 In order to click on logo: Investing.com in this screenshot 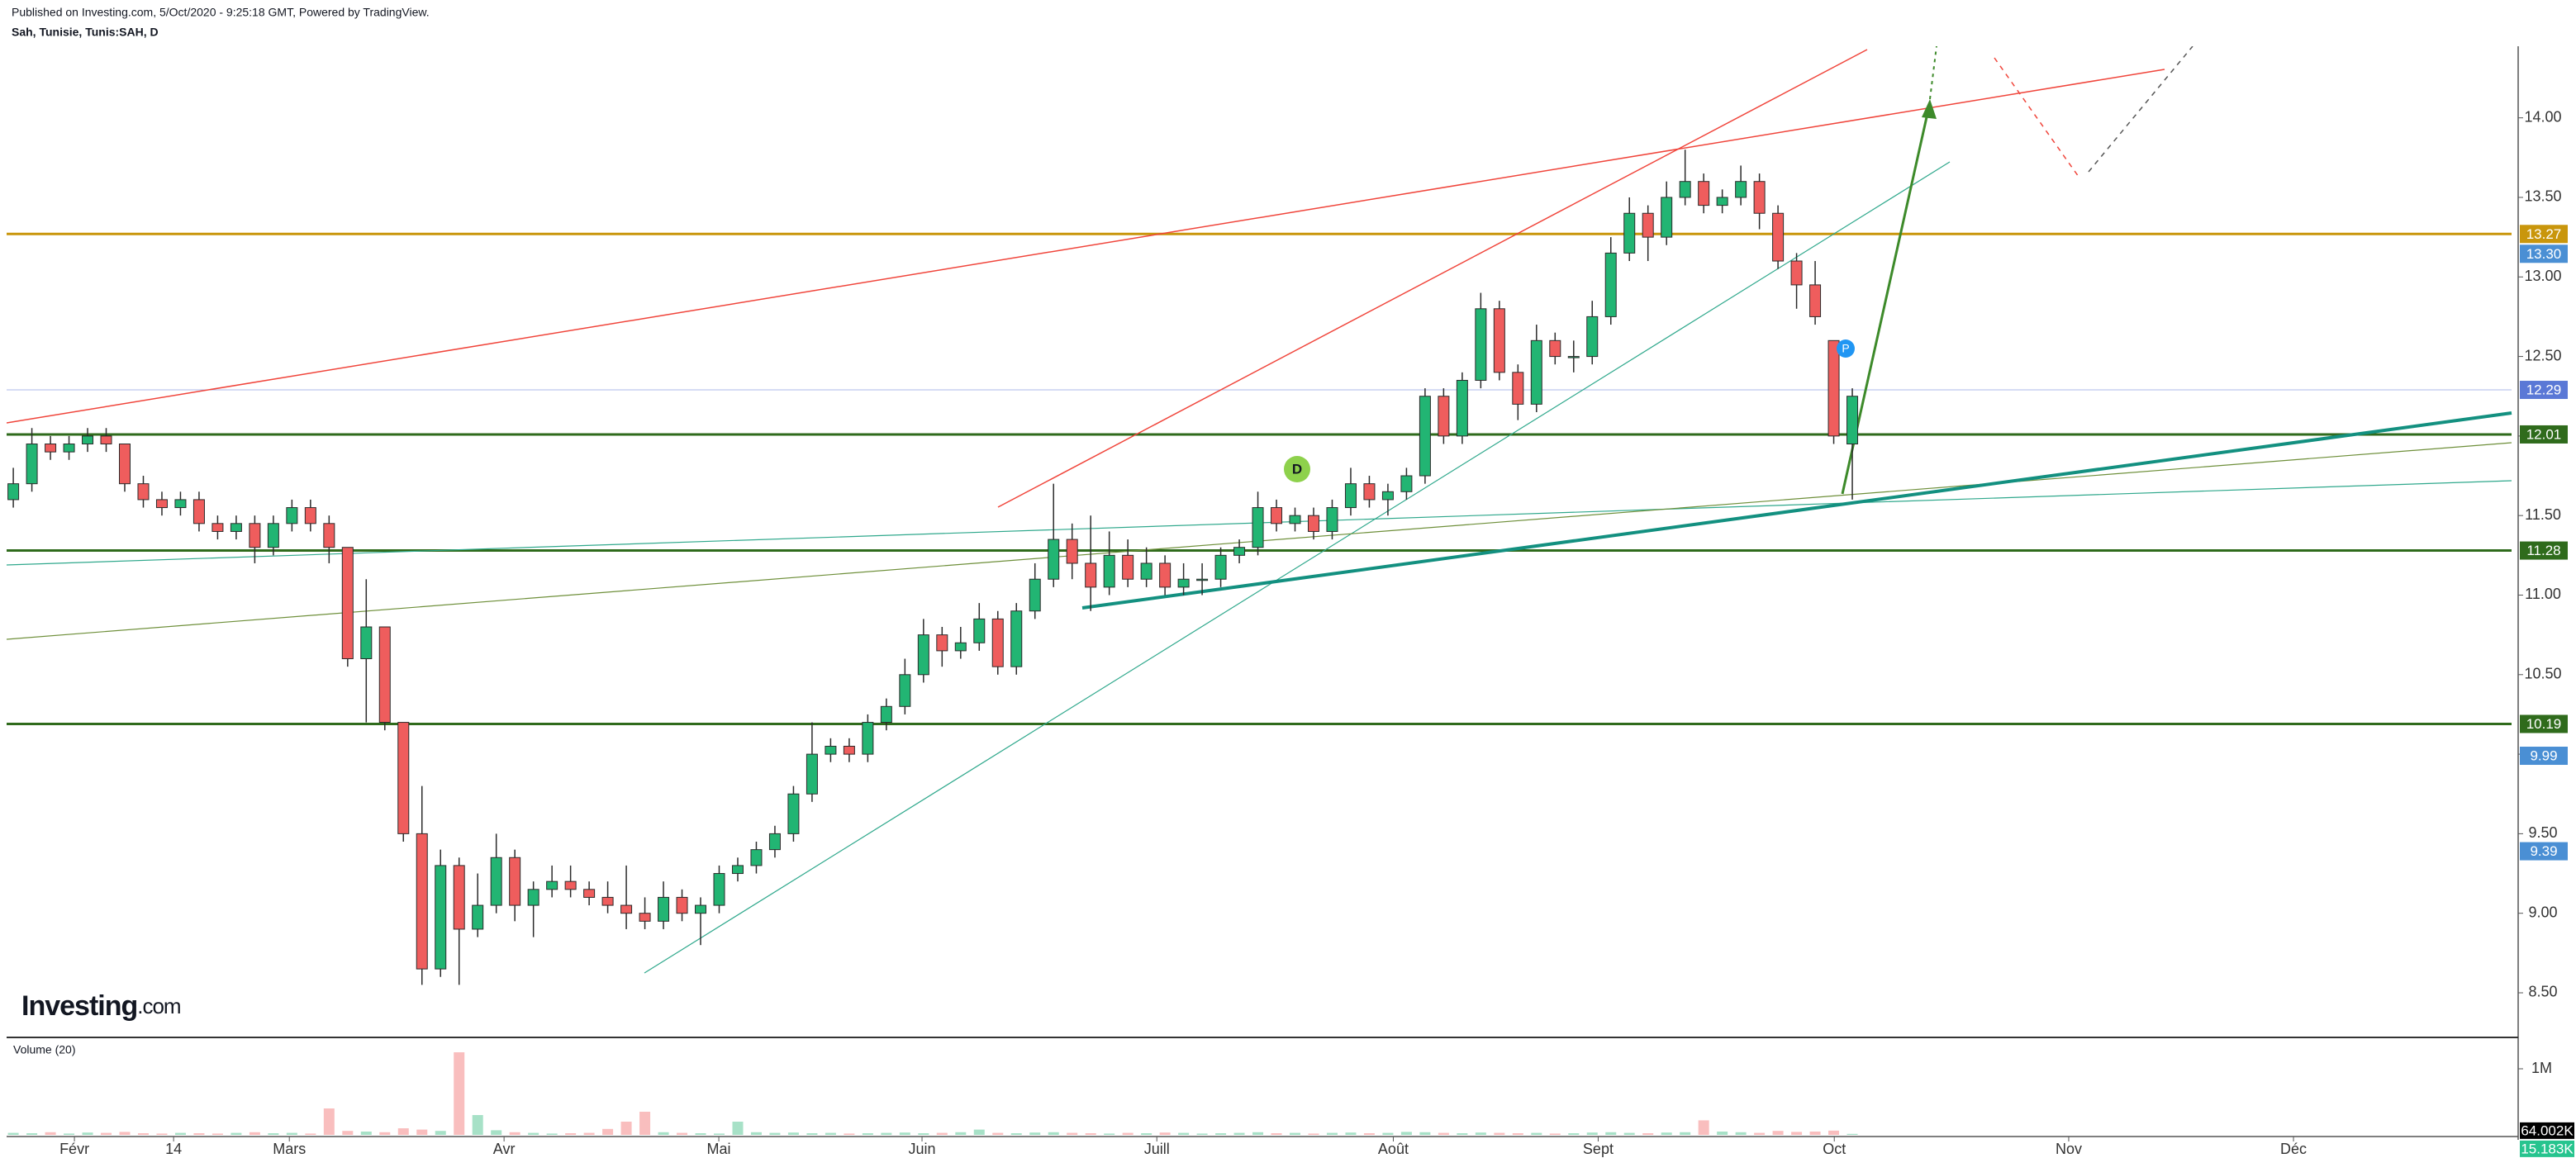, I will do `click(101, 1006)`.